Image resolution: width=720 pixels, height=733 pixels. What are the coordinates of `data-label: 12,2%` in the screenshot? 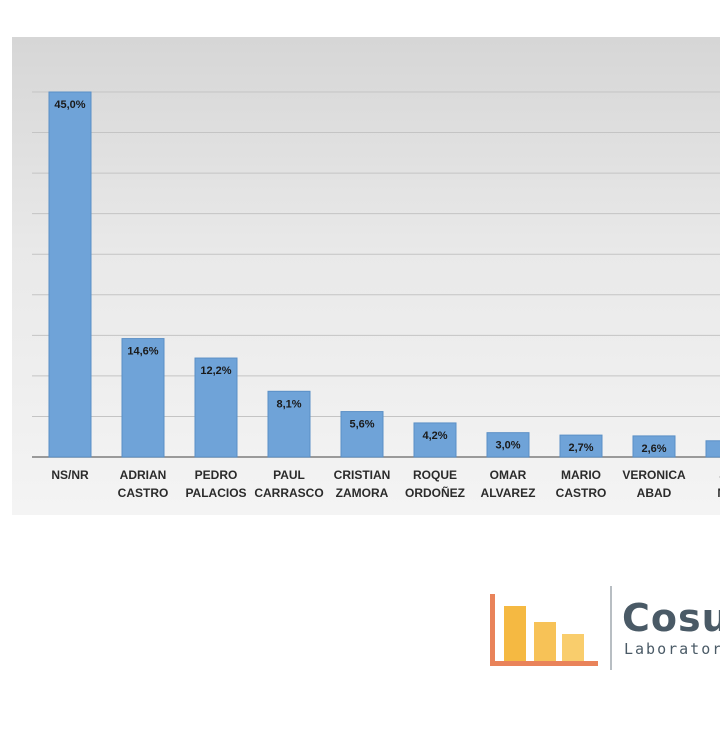 It's located at (215, 371).